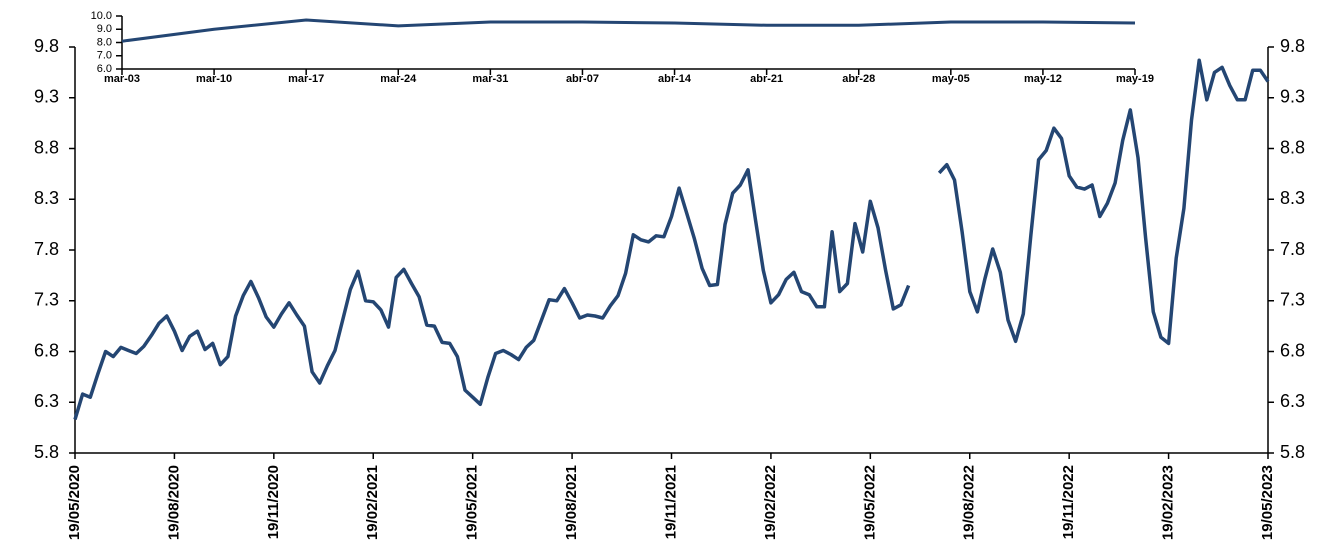 Image resolution: width=1336 pixels, height=558 pixels. Describe the element at coordinates (104, 56) in the screenshot. I see `y-tick-label: 7.0` at that location.